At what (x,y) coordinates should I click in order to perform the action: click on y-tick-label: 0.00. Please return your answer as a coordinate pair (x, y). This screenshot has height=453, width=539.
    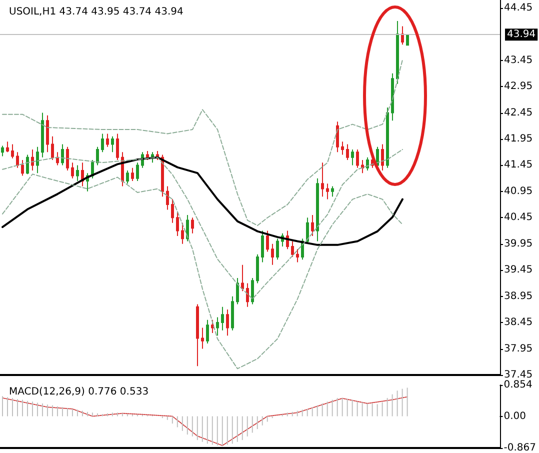
    Looking at the image, I should click on (515, 416).